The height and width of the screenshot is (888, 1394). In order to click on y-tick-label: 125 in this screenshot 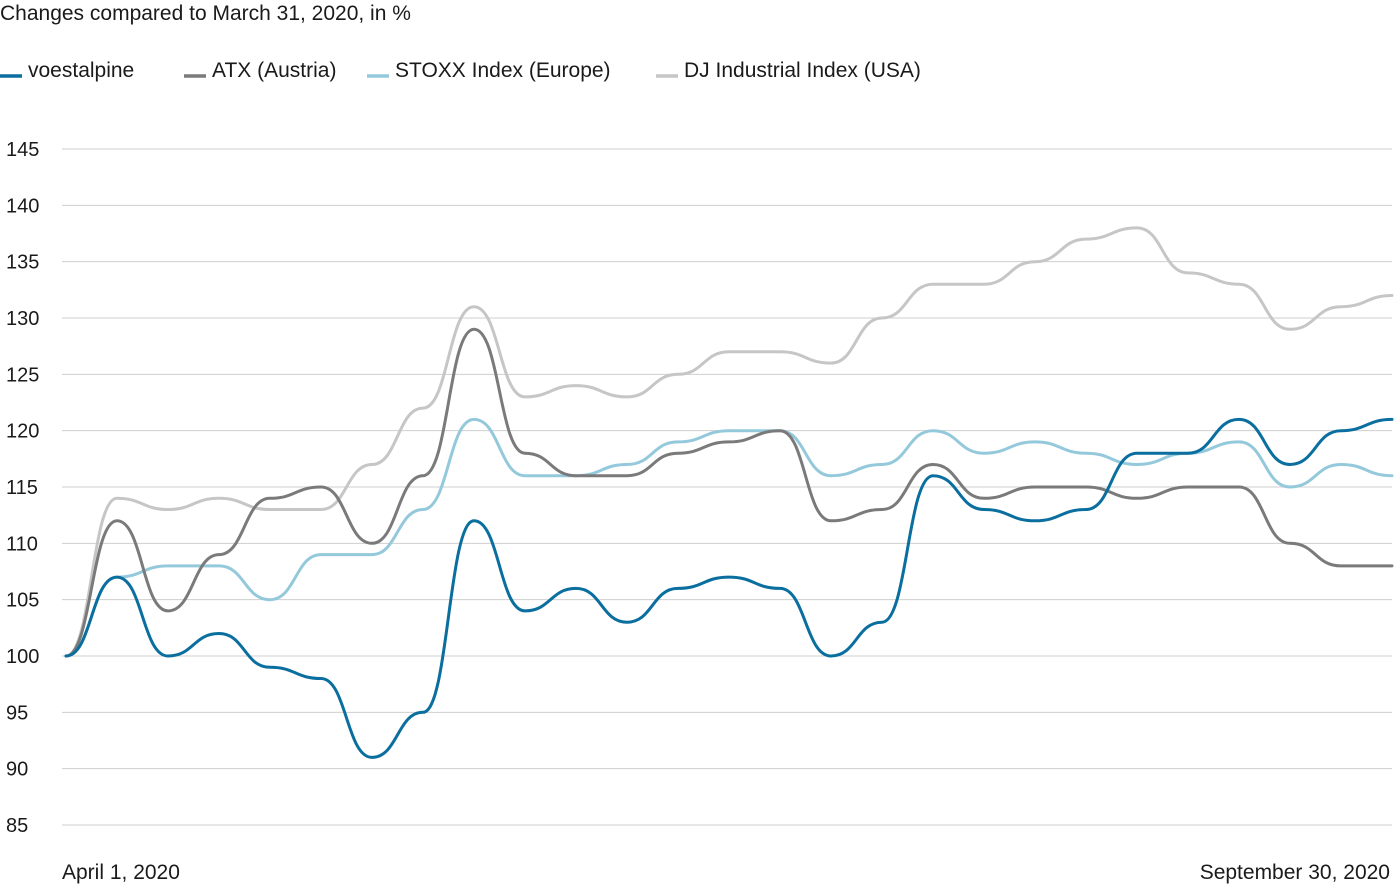, I will do `click(22, 375)`.